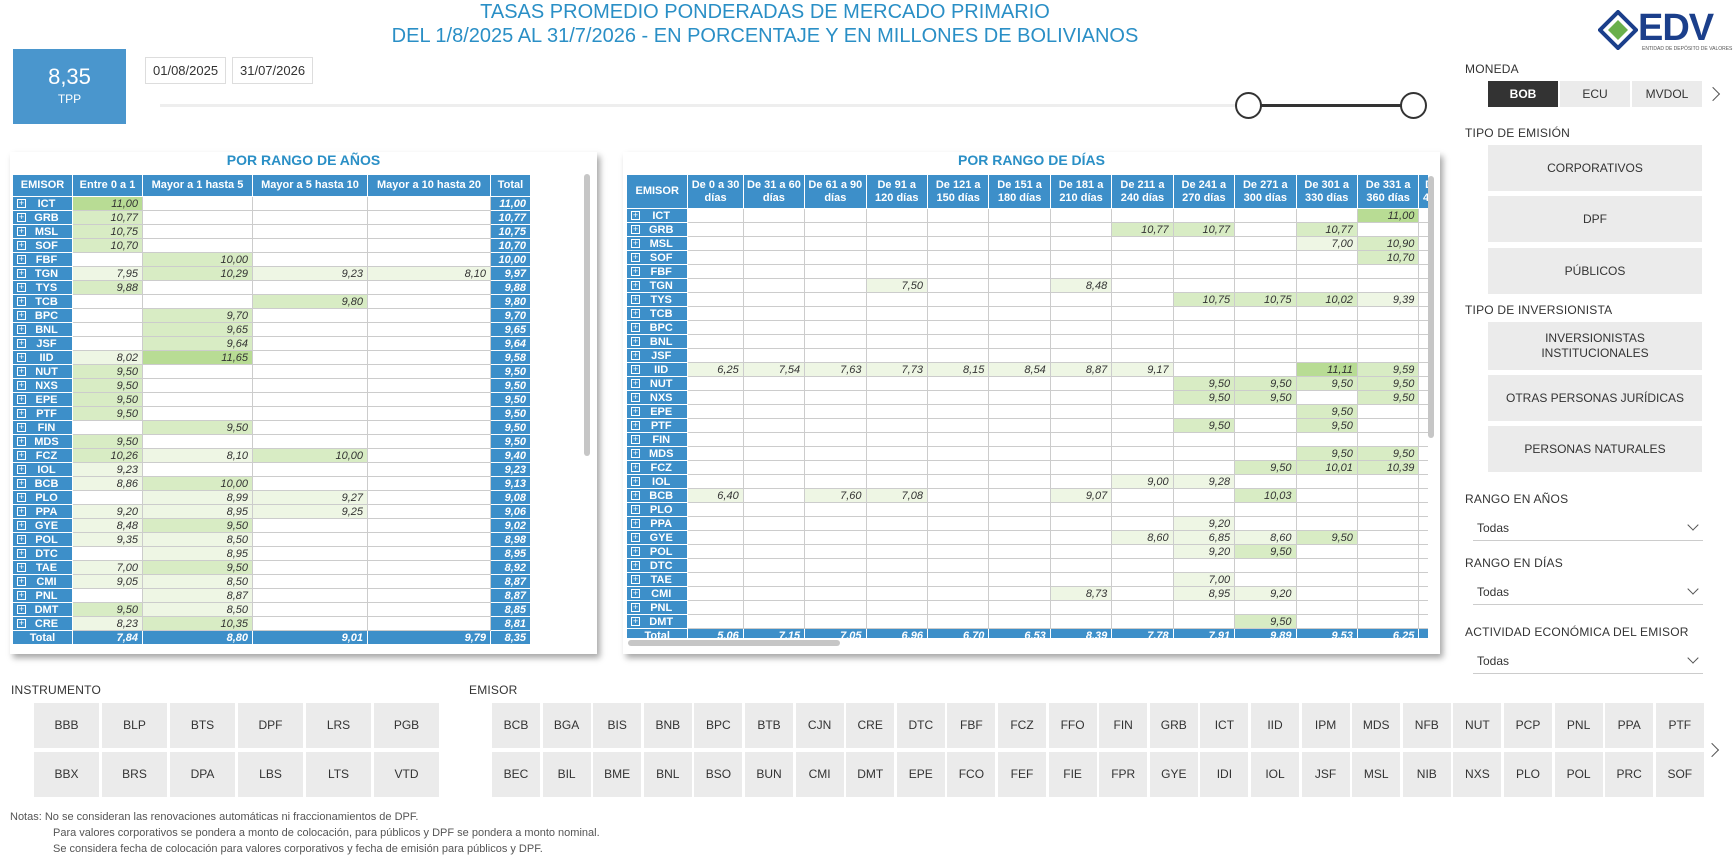  What do you see at coordinates (1326, 191) in the screenshot?
I see `column-header: De 301 a 330 días` at bounding box center [1326, 191].